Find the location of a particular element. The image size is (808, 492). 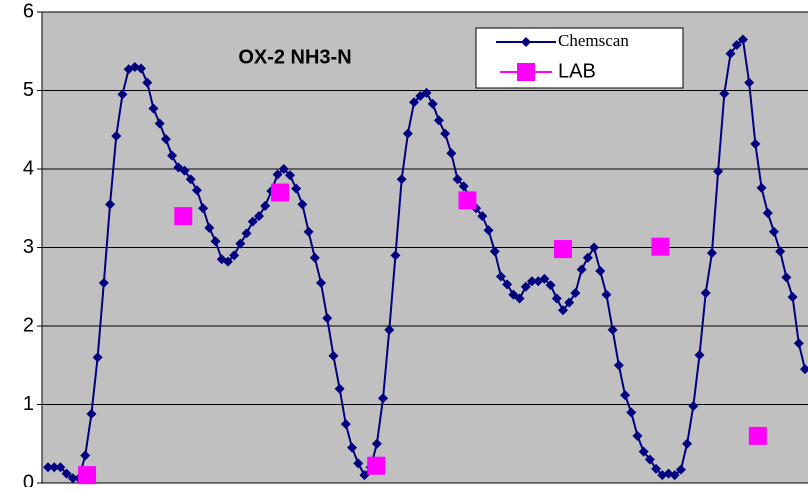

chart-title: OX-2 NH3-N is located at coordinates (294, 57).